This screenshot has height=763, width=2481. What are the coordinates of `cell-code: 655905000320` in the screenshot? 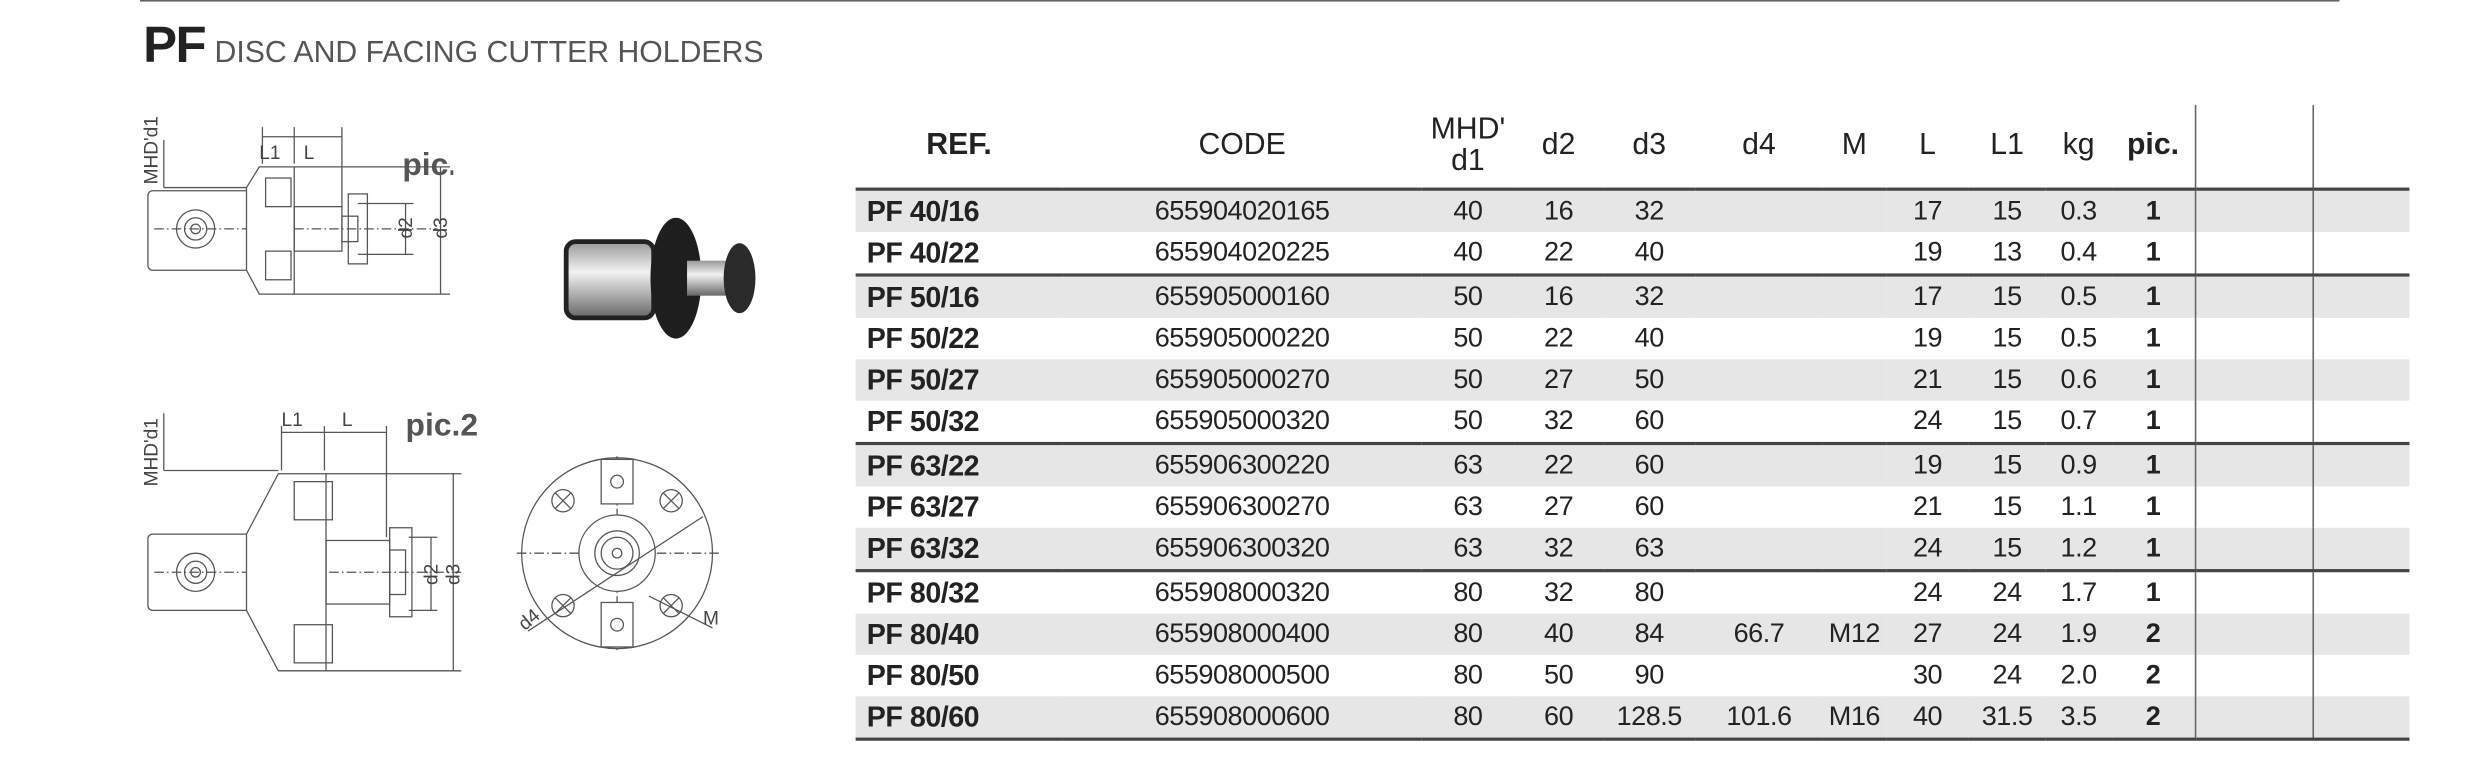 It's located at (1242, 420).